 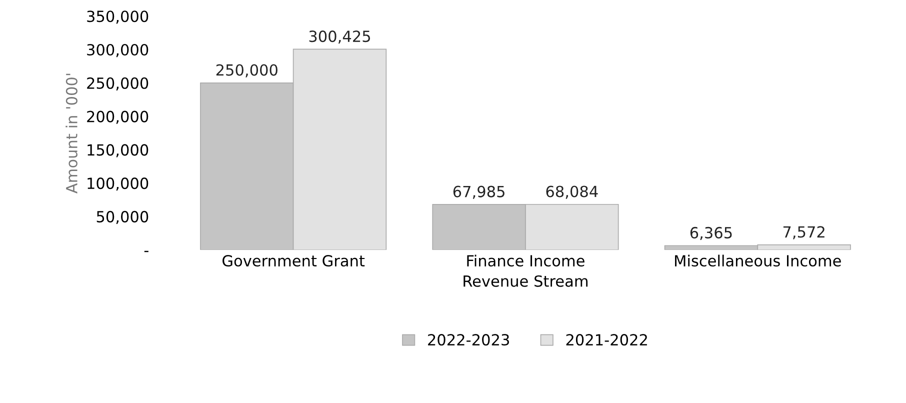 I want to click on legend-label: 2022-2023, so click(x=468, y=340).